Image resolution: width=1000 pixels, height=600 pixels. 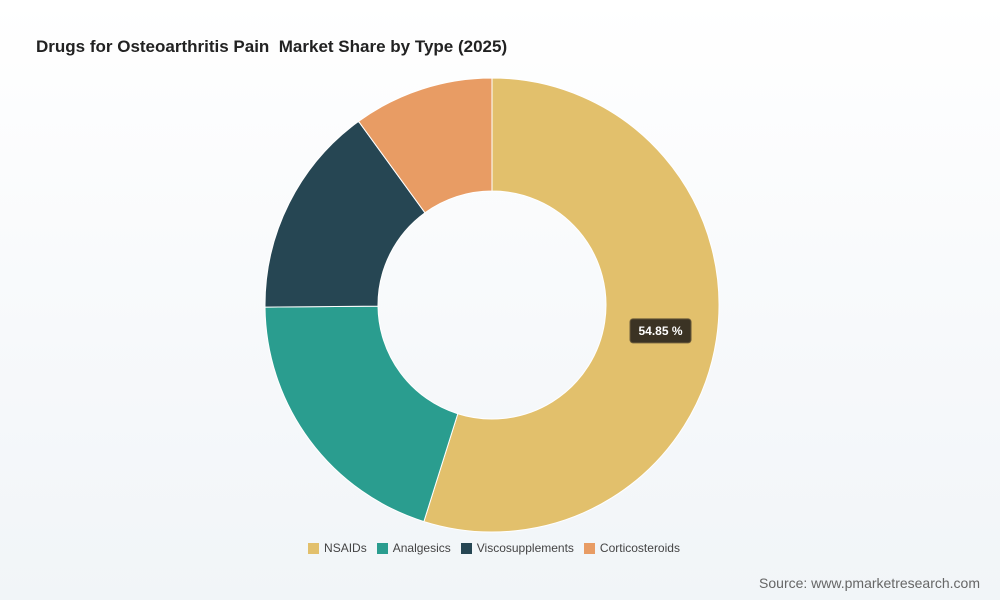 What do you see at coordinates (361, 414) in the screenshot?
I see `donut-slice-analgesics` at bounding box center [361, 414].